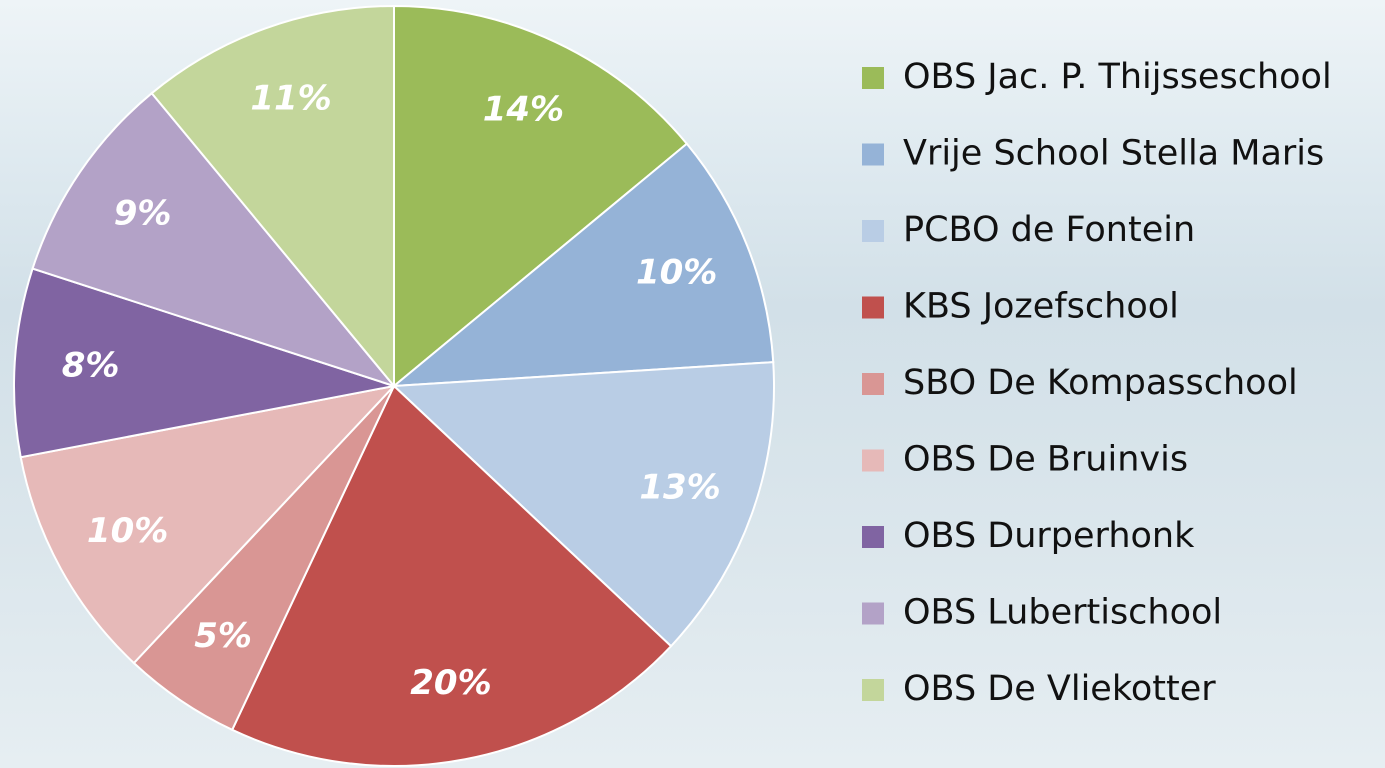  What do you see at coordinates (143, 214) in the screenshot?
I see `data-label: 9%` at bounding box center [143, 214].